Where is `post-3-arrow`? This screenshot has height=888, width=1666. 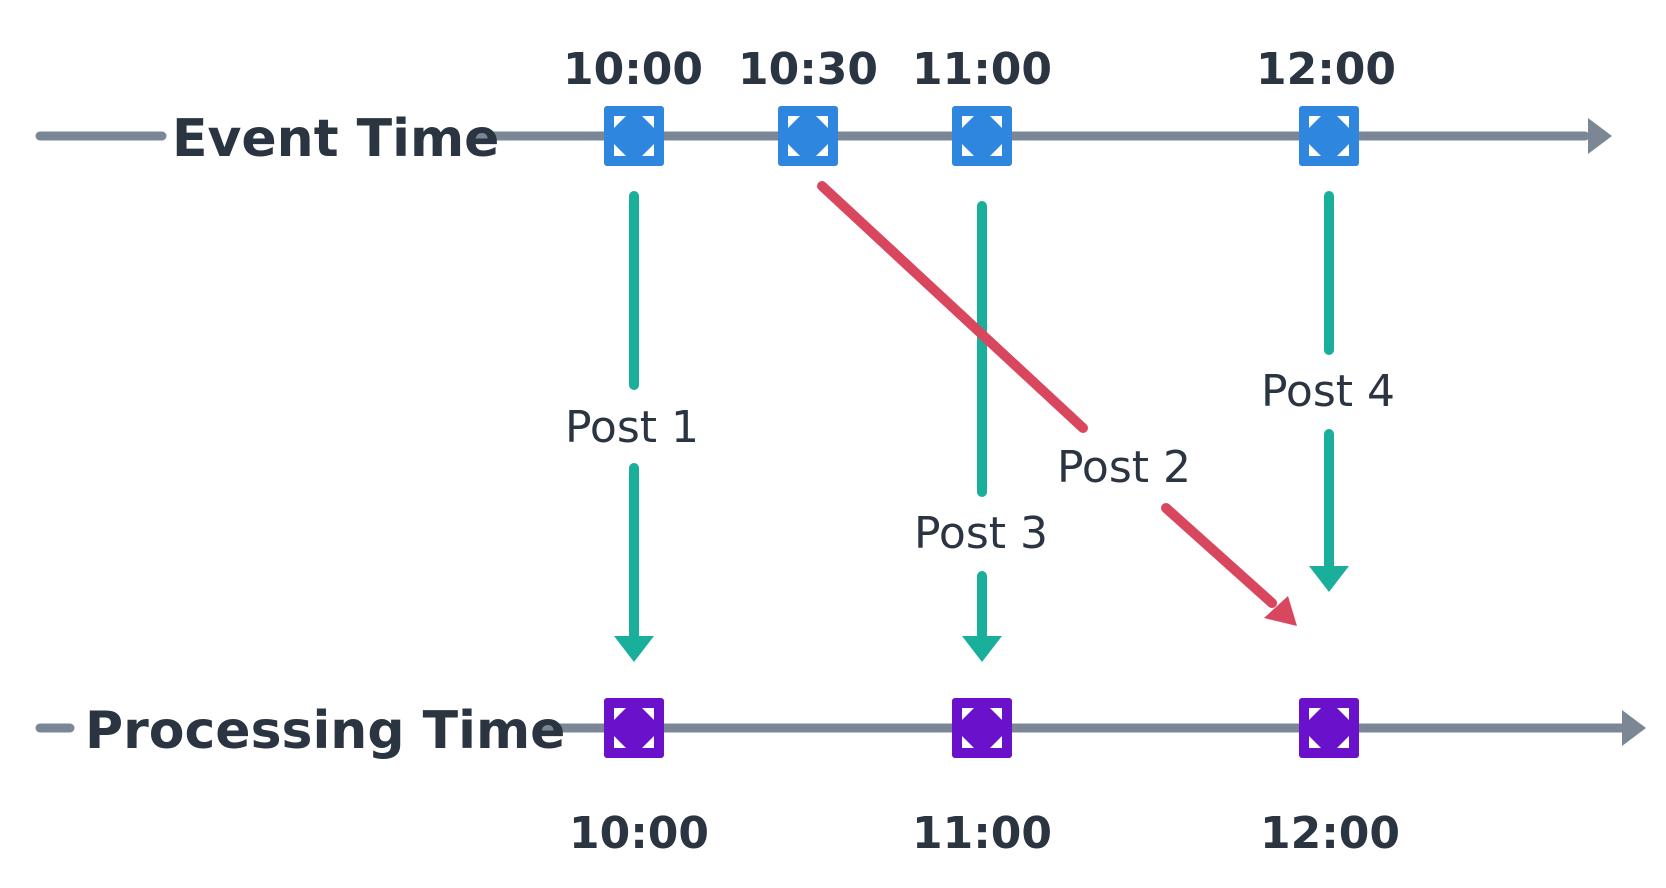
post-3-arrow is located at coordinates (982, 431).